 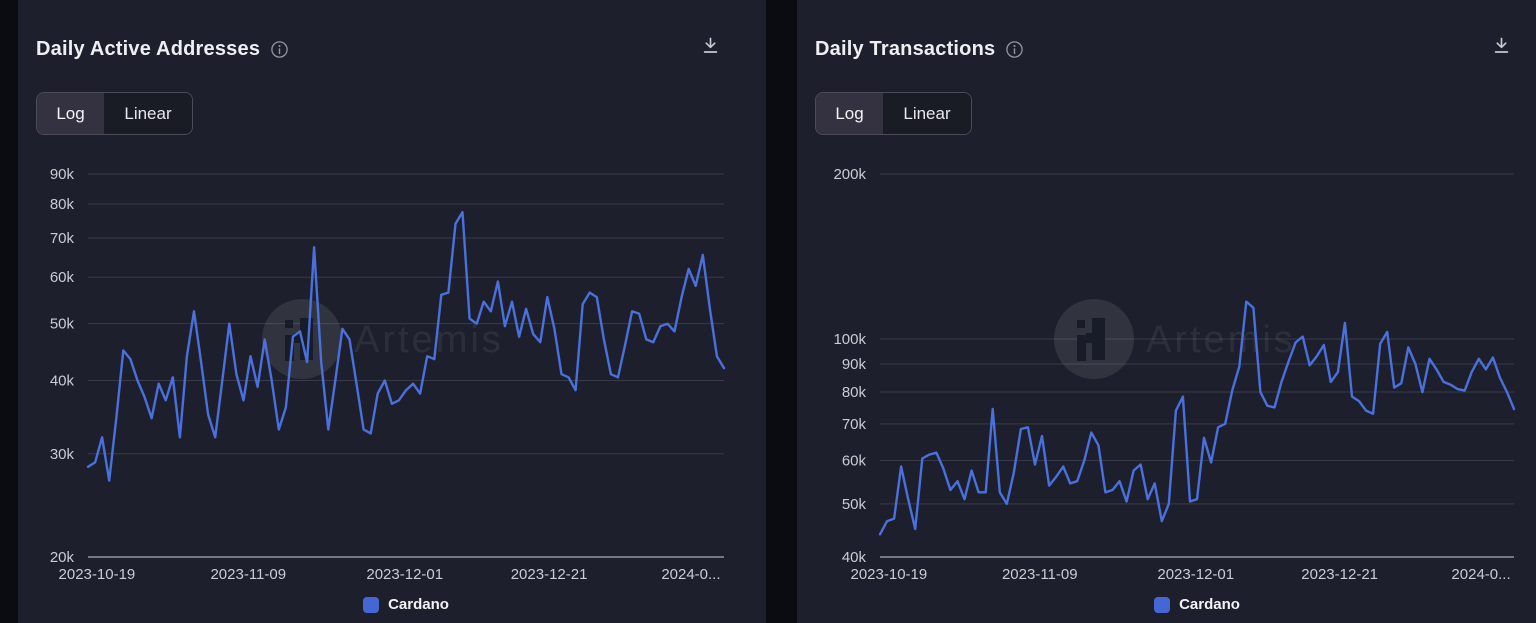 What do you see at coordinates (849, 174) in the screenshot?
I see `y-axis-tick-label: 200k` at bounding box center [849, 174].